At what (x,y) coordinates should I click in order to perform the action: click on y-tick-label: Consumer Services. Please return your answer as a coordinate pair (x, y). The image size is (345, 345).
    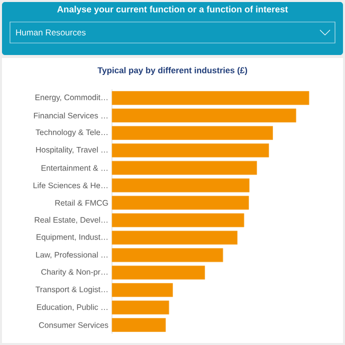
    Looking at the image, I should click on (73, 325).